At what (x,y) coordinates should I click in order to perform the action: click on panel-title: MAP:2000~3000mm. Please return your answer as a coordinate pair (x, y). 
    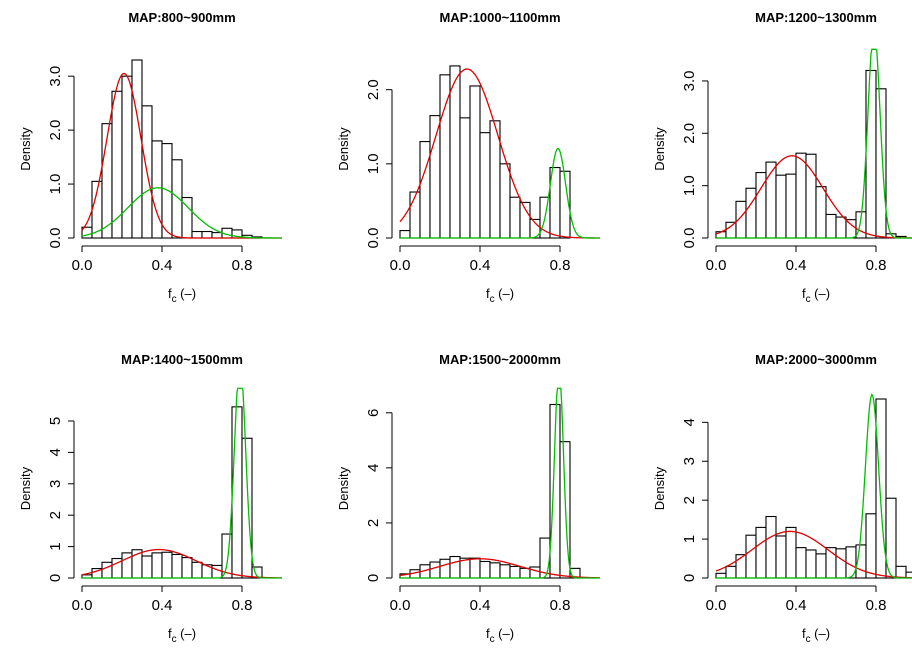
    Looking at the image, I should click on (816, 359).